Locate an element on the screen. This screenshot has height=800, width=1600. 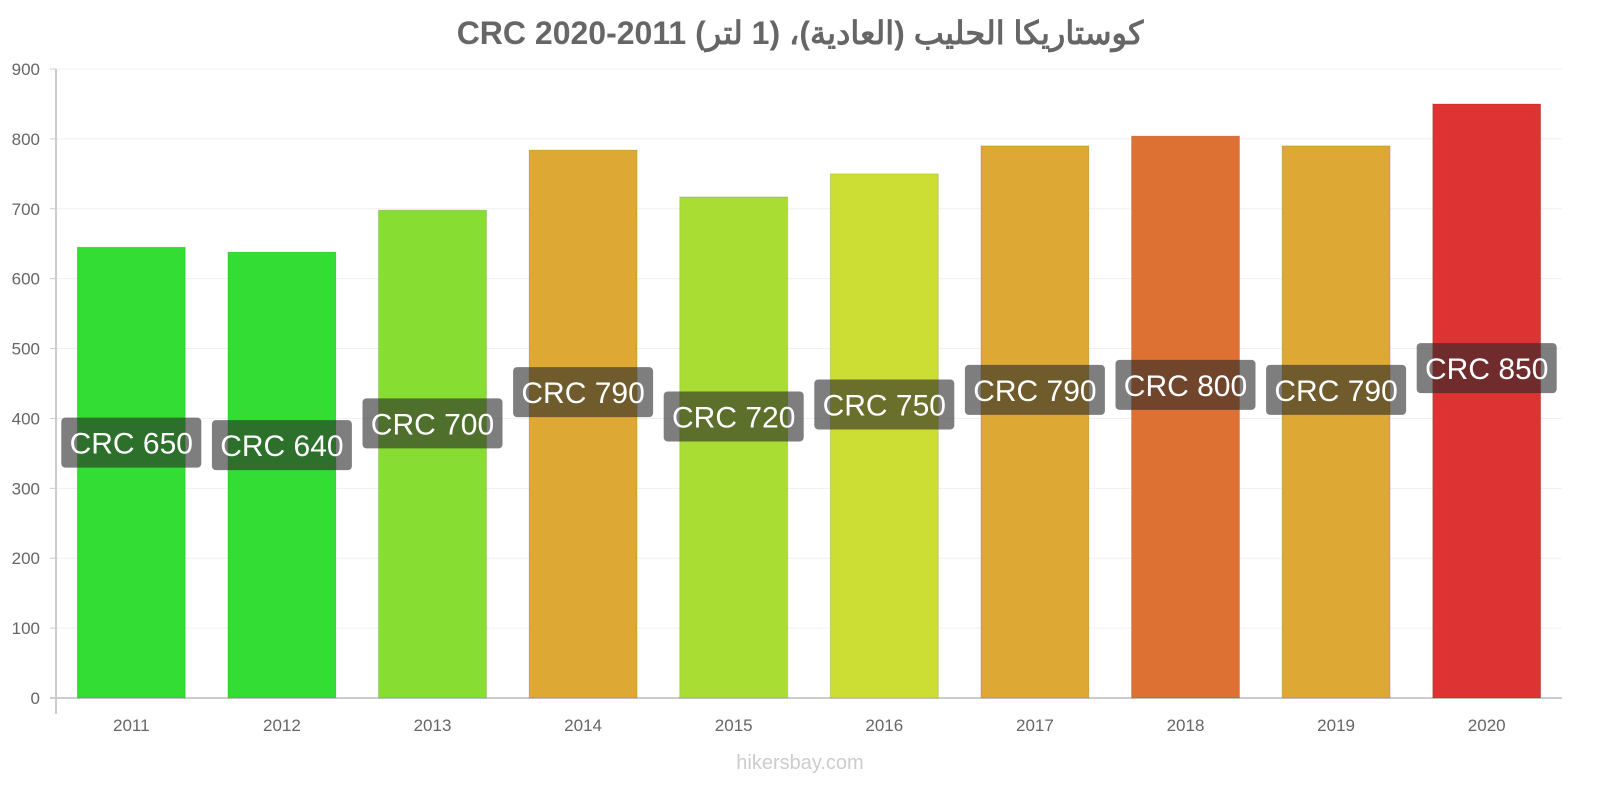
credit-watermark: hikersbay.com is located at coordinates (800, 763).